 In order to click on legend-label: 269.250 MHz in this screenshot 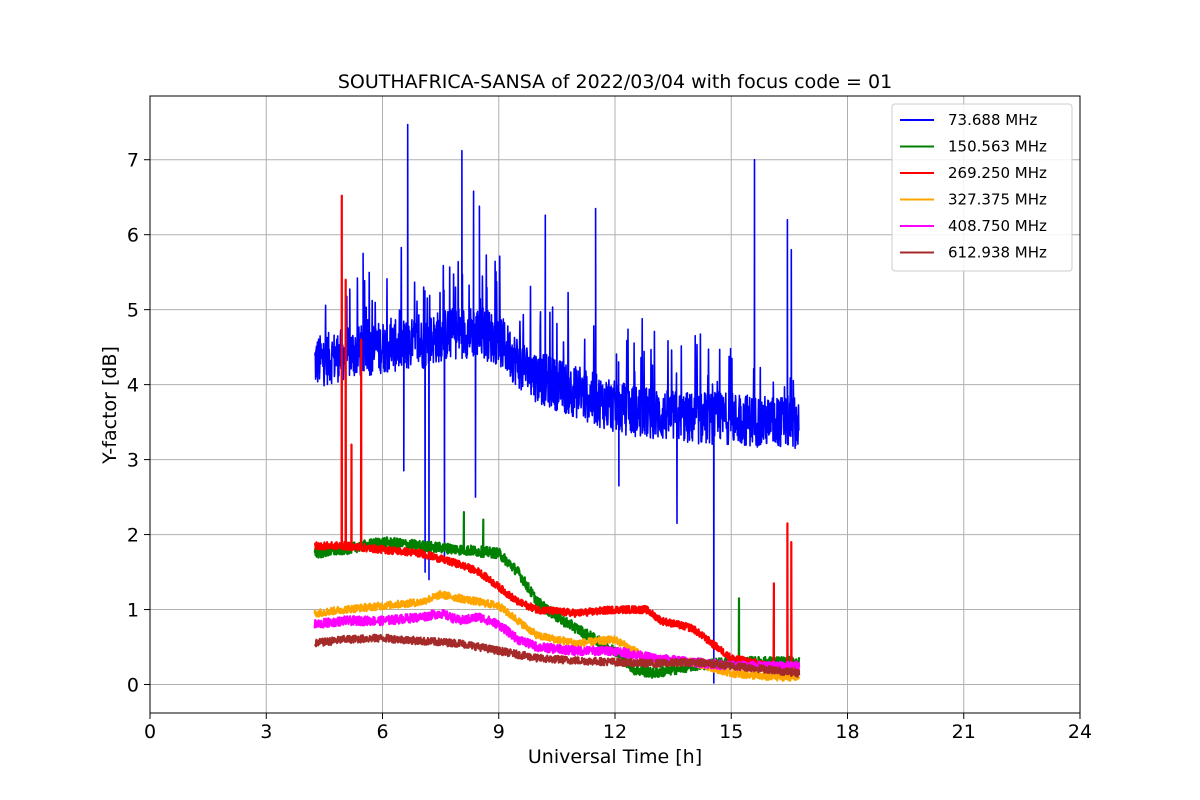, I will do `click(997, 173)`.